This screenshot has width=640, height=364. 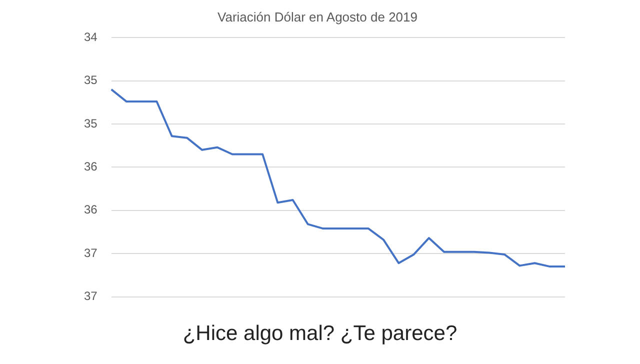 I want to click on chart-title: Variación Dólar en Agosto de 2019, so click(x=318, y=16).